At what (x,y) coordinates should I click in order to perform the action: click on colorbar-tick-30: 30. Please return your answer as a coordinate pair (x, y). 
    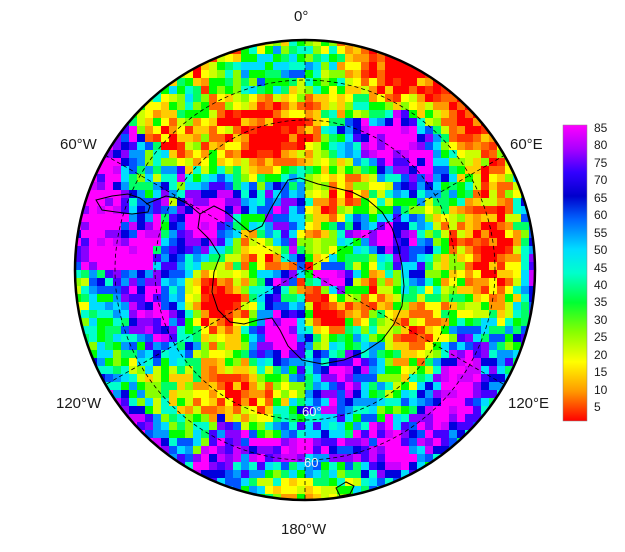
    Looking at the image, I should click on (601, 320).